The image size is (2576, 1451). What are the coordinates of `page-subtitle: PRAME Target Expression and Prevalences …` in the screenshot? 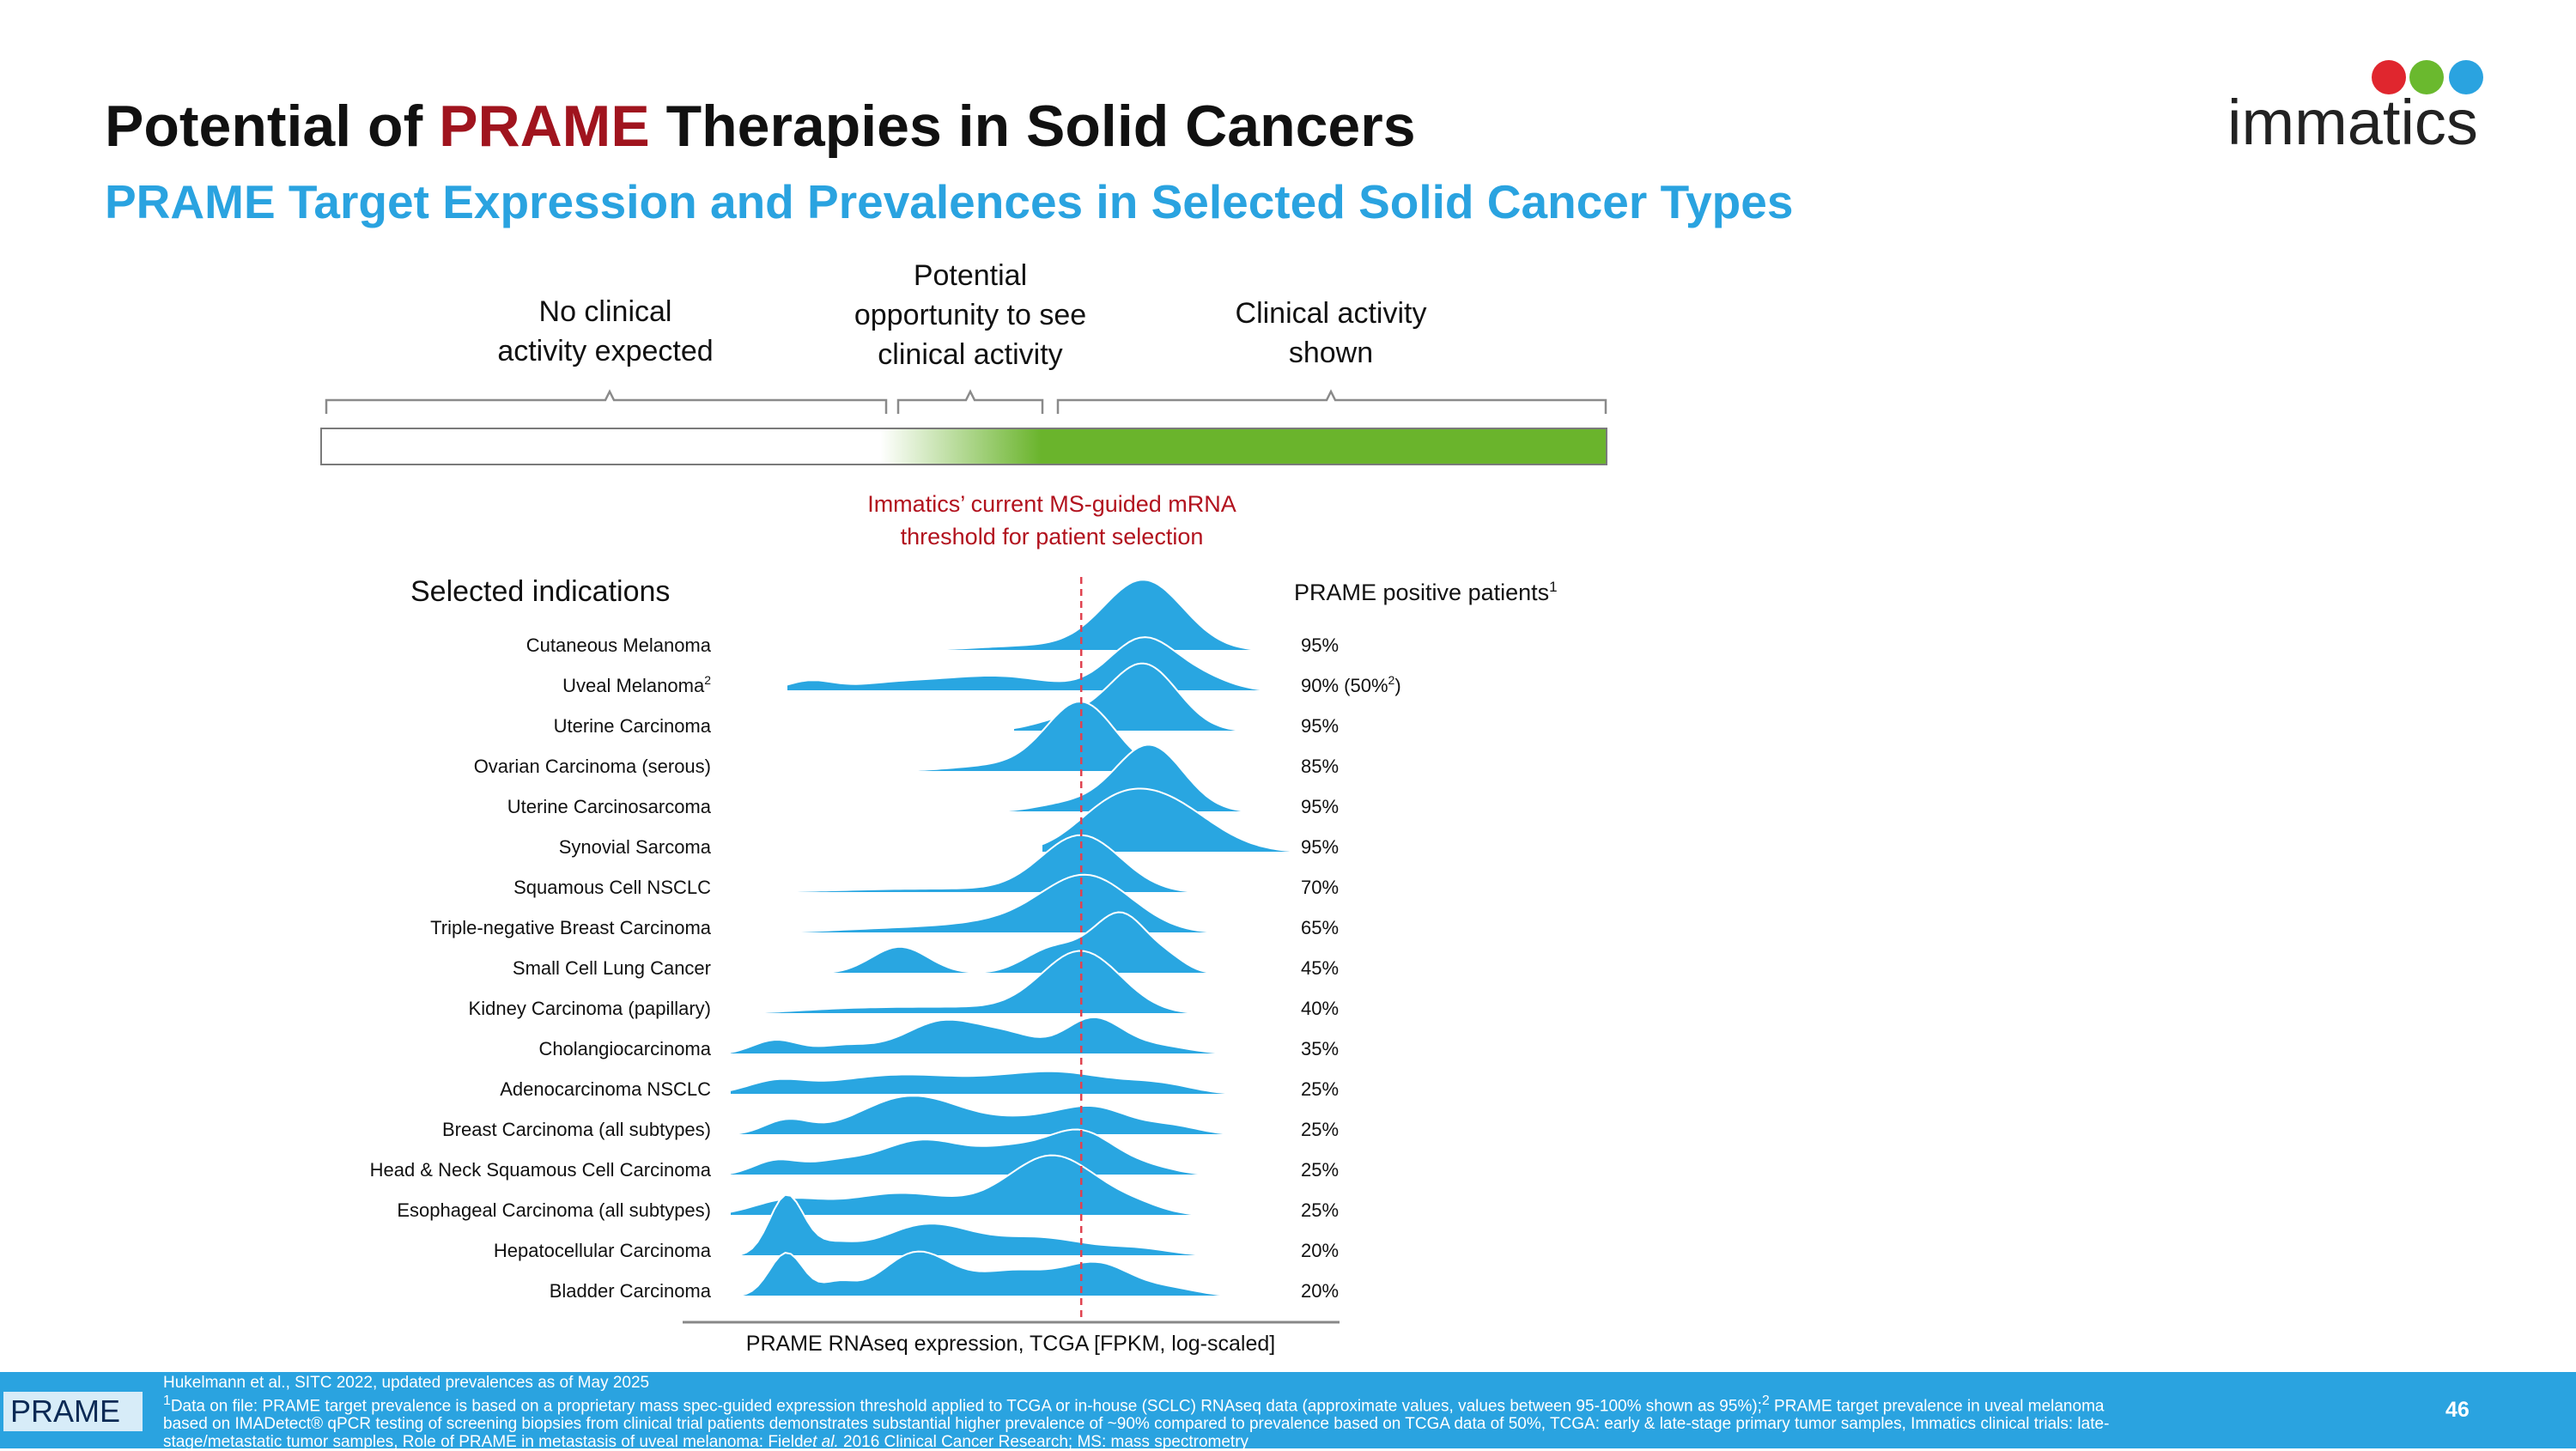 It's located at (950, 202).